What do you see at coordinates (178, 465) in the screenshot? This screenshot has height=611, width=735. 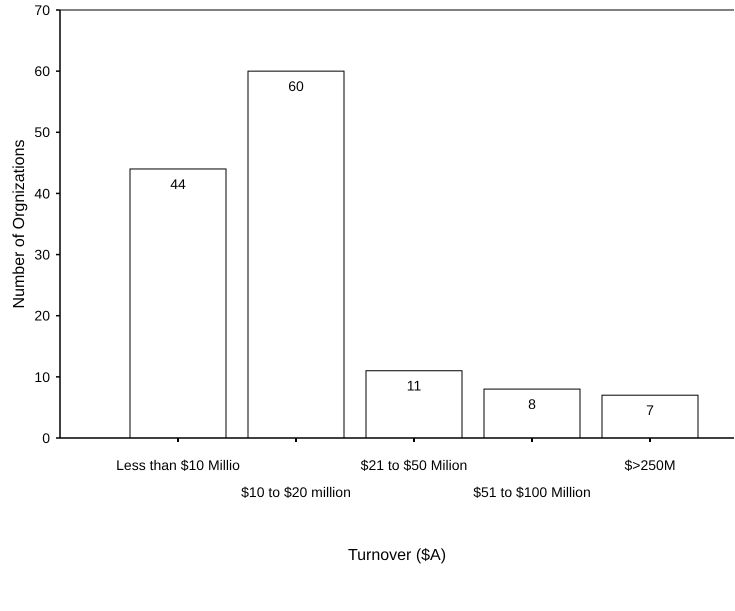 I see `x-tick-label: Less than $10 Millio` at bounding box center [178, 465].